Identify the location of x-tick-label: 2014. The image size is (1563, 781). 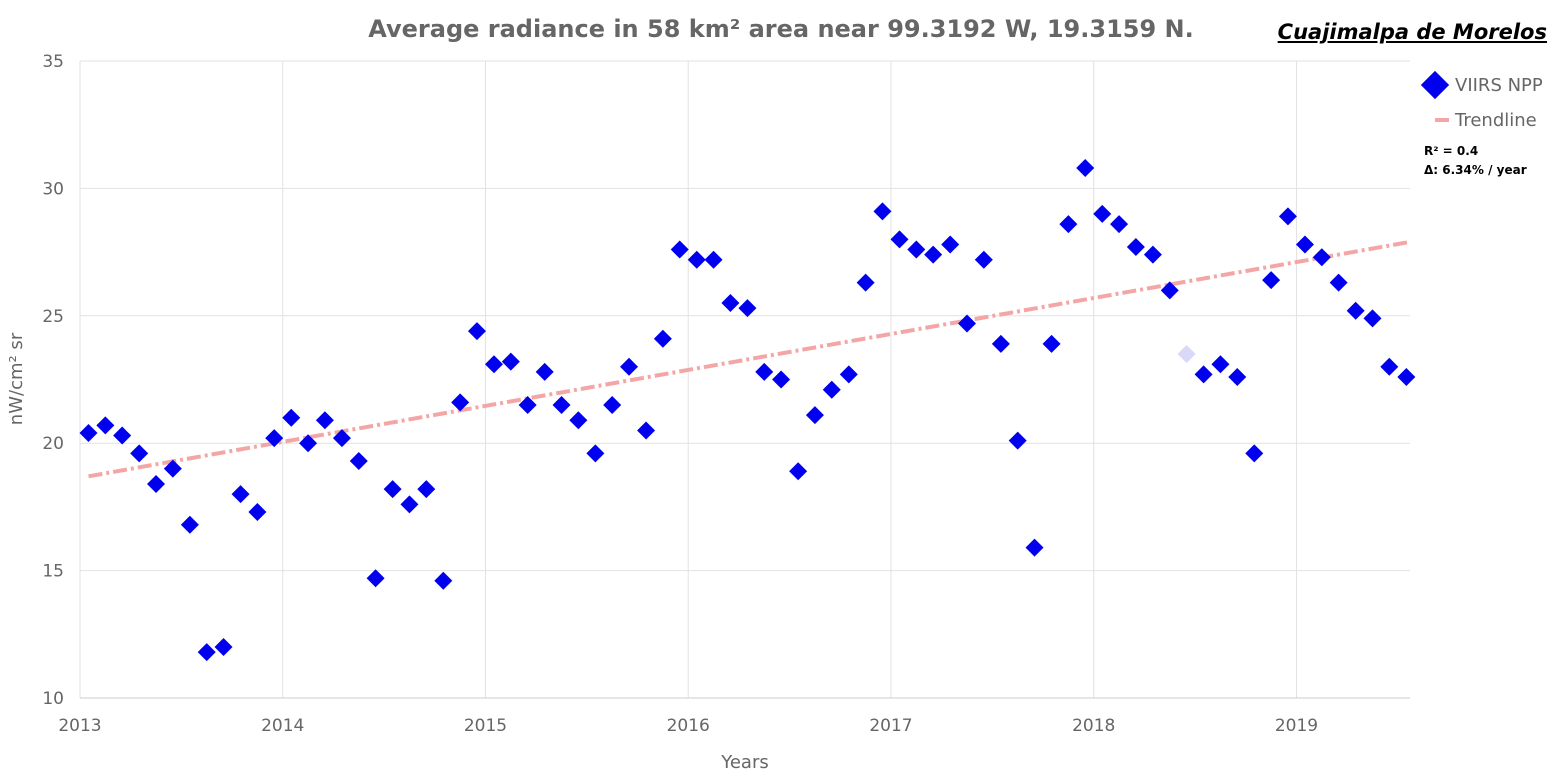
(282, 726).